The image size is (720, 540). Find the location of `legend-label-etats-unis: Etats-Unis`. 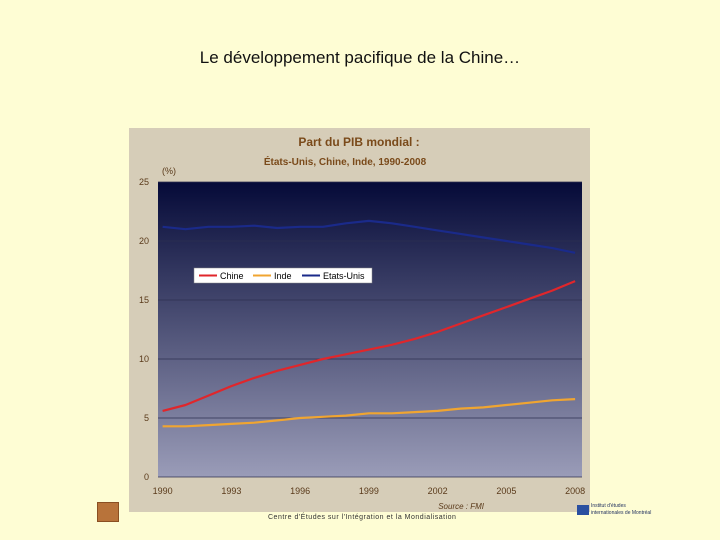

legend-label-etats-unis: Etats-Unis is located at coordinates (344, 276).